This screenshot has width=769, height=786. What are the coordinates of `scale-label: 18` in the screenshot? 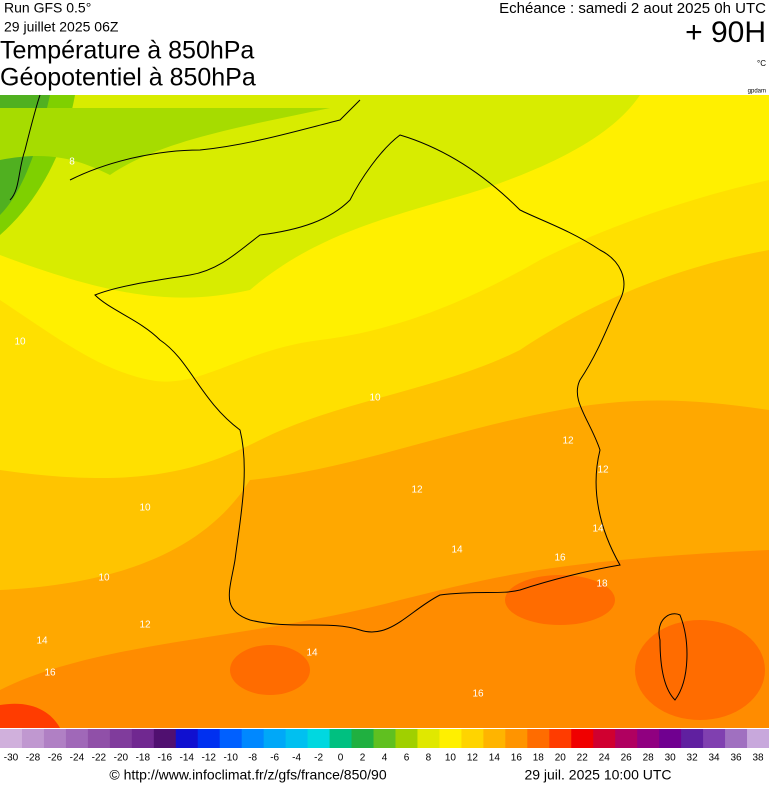 It's located at (539, 758).